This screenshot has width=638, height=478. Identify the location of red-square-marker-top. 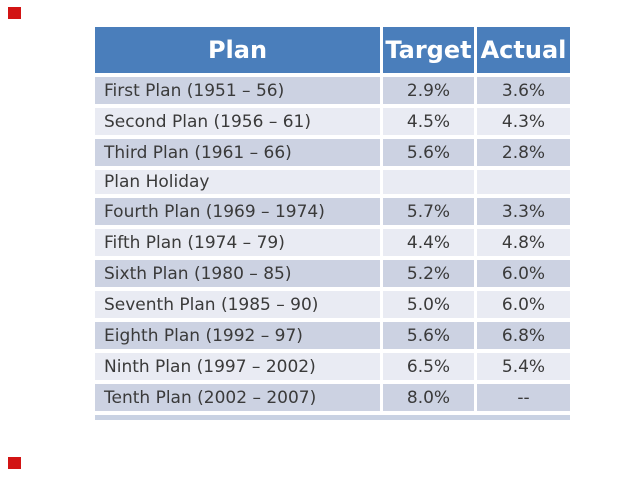
(14, 13).